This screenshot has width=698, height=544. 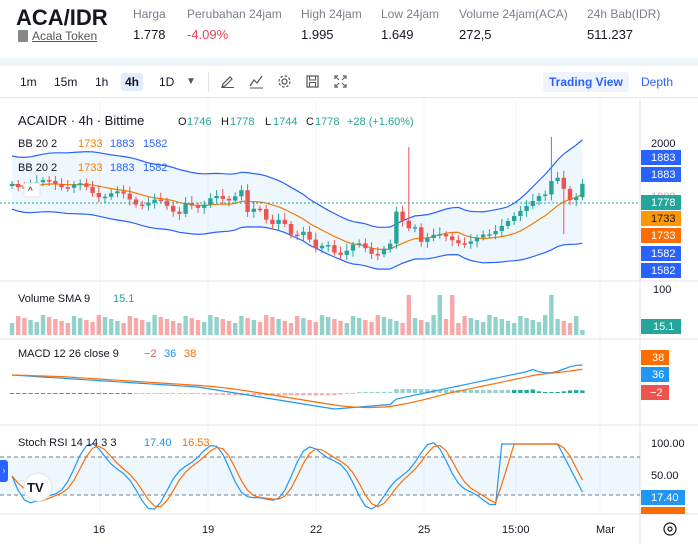 What do you see at coordinates (475, 34) in the screenshot?
I see `stat-value: 272,5` at bounding box center [475, 34].